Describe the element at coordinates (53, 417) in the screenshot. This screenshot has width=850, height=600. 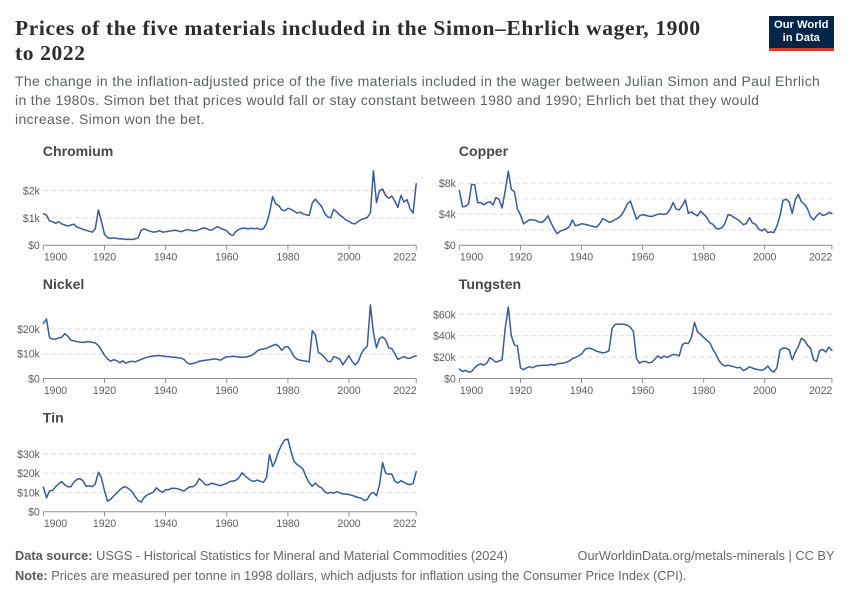
I see `svg-text: Tin` at that location.